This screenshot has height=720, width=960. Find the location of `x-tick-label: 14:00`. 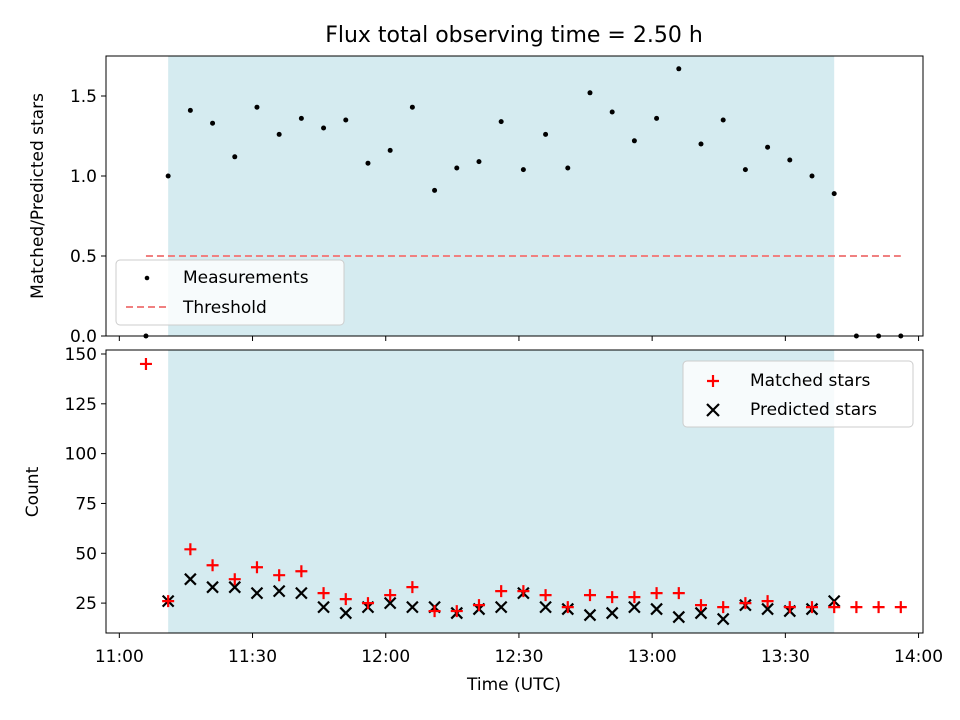

x-tick-label: 14:00 is located at coordinates (918, 657).